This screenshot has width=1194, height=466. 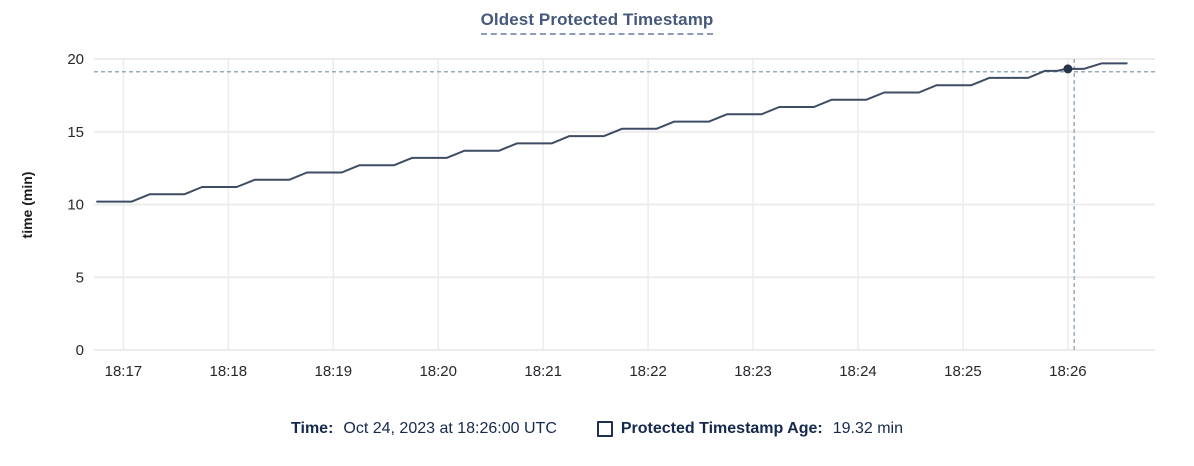 What do you see at coordinates (721, 428) in the screenshot?
I see `series-name-label: Protected Timestamp Age:` at bounding box center [721, 428].